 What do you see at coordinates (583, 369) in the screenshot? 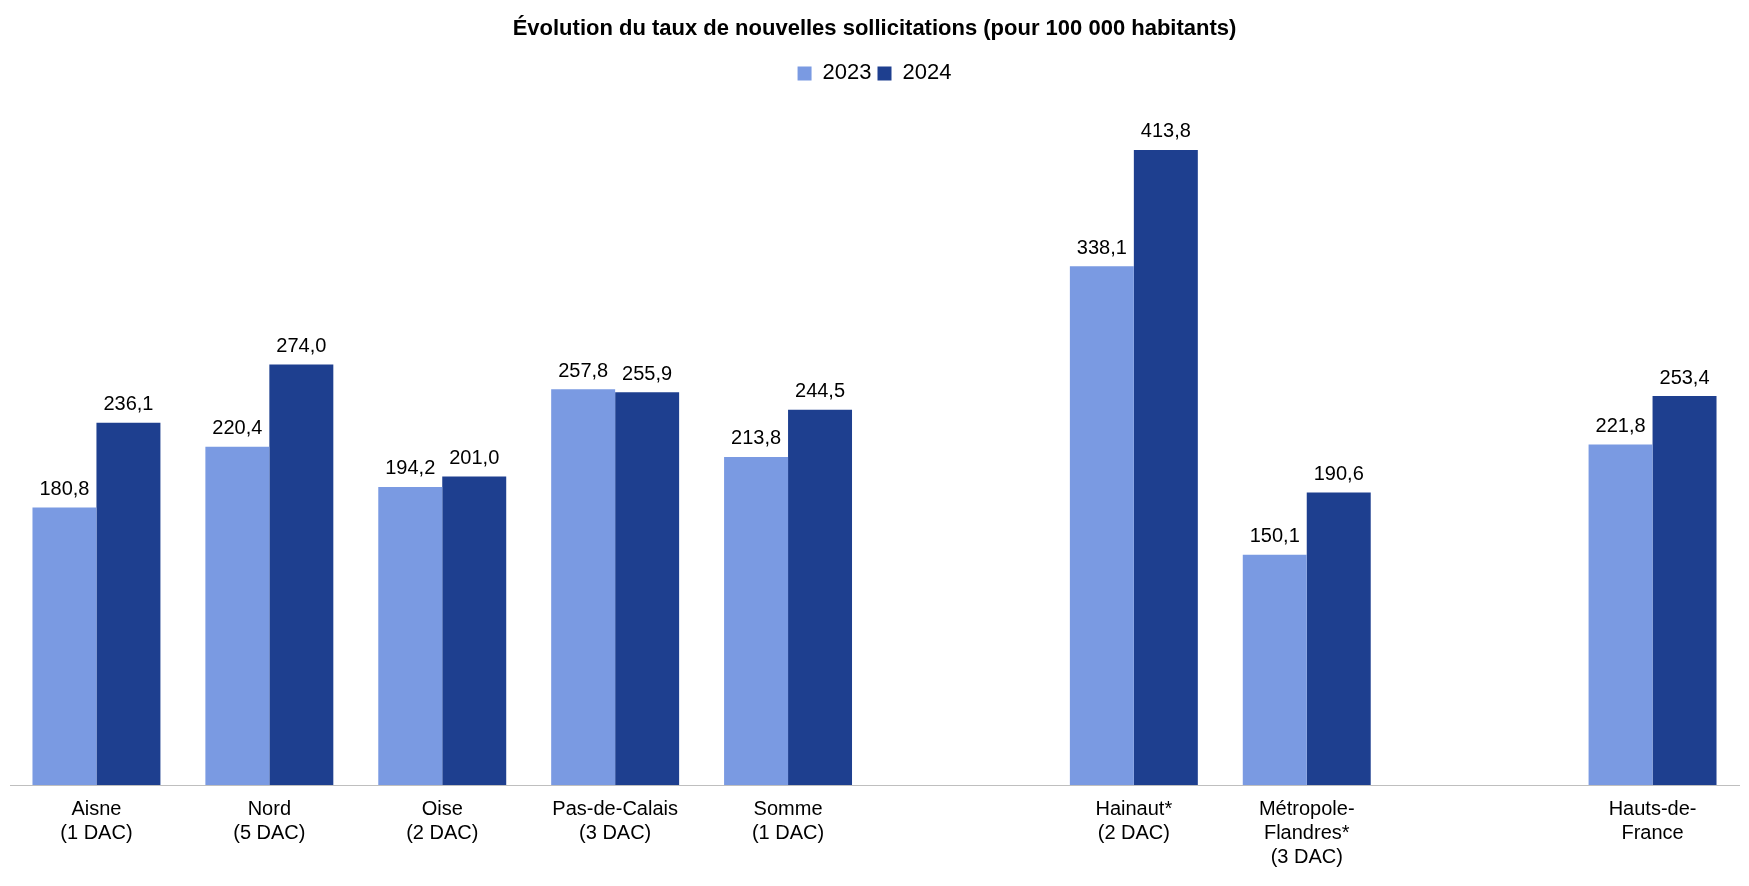
I see `data-label: 257,8` at bounding box center [583, 369].